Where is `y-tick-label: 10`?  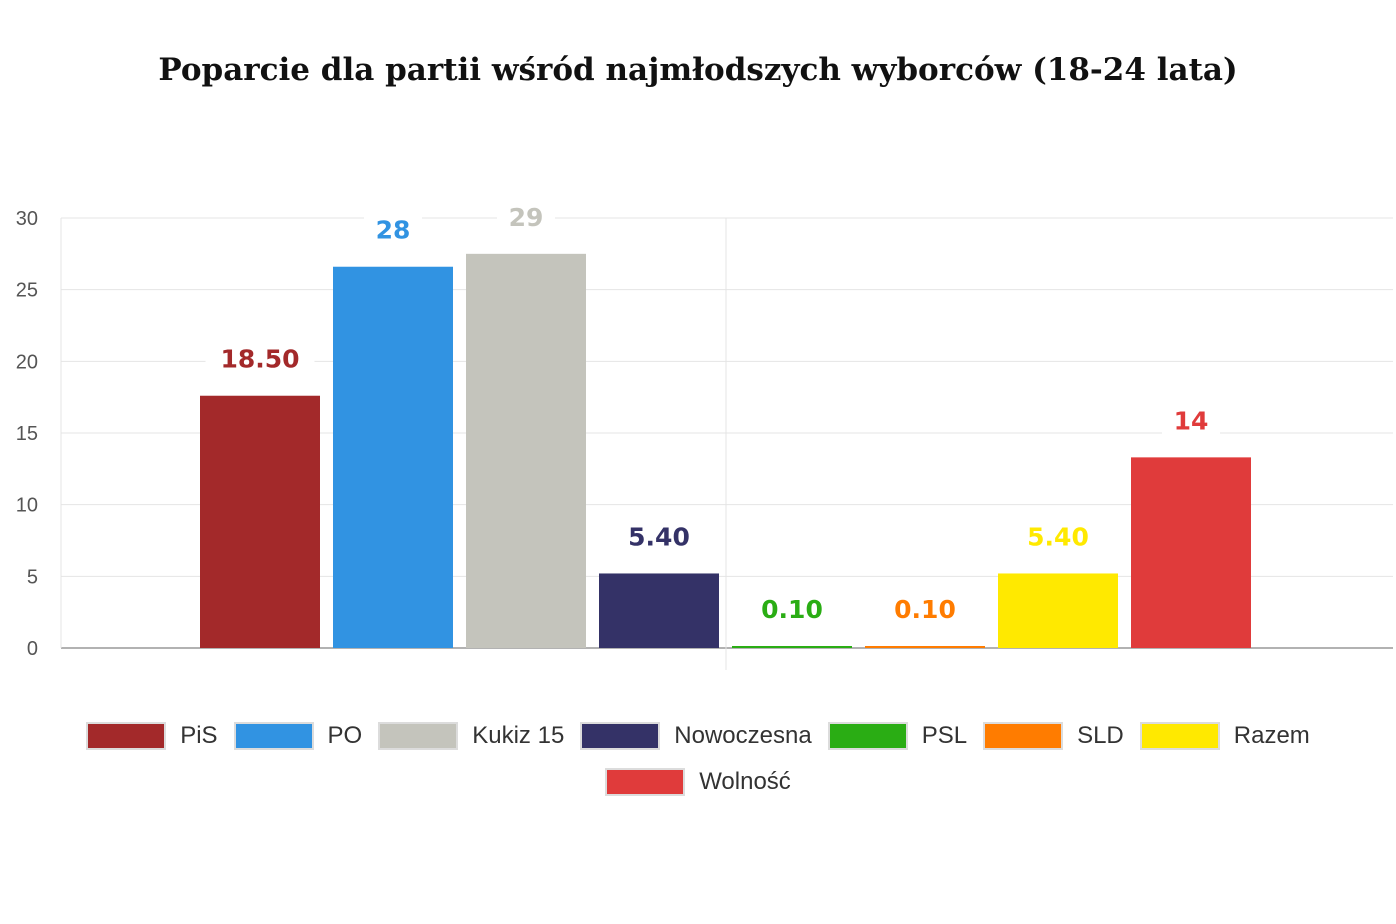 y-tick-label: 10 is located at coordinates (27, 506).